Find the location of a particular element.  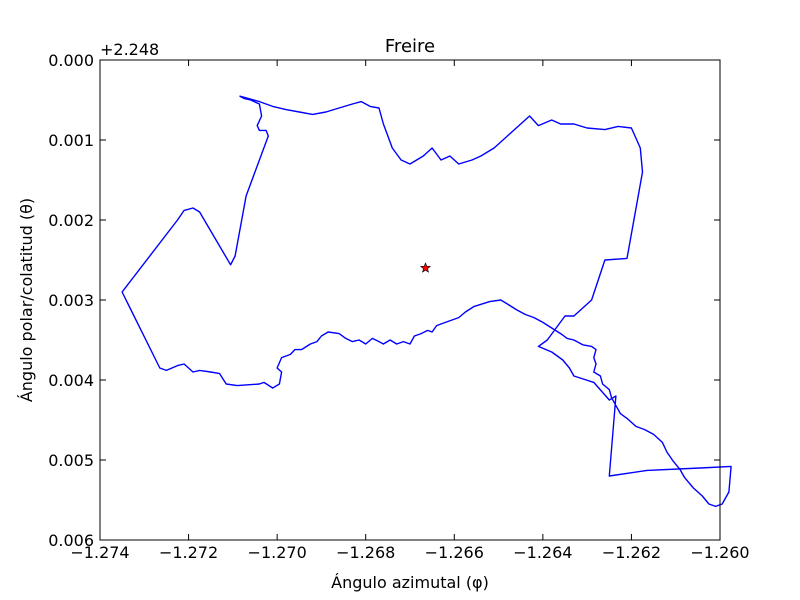

centroid-star-marker is located at coordinates (425, 267).